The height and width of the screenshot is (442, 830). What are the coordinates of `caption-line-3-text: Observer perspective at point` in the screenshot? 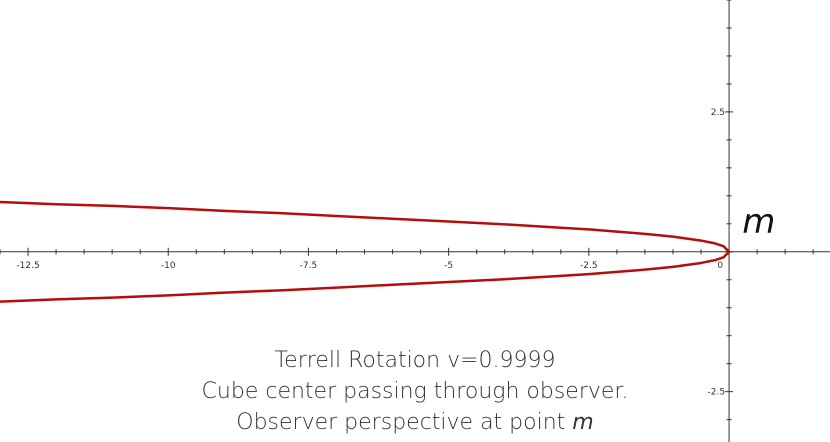 It's located at (404, 422).